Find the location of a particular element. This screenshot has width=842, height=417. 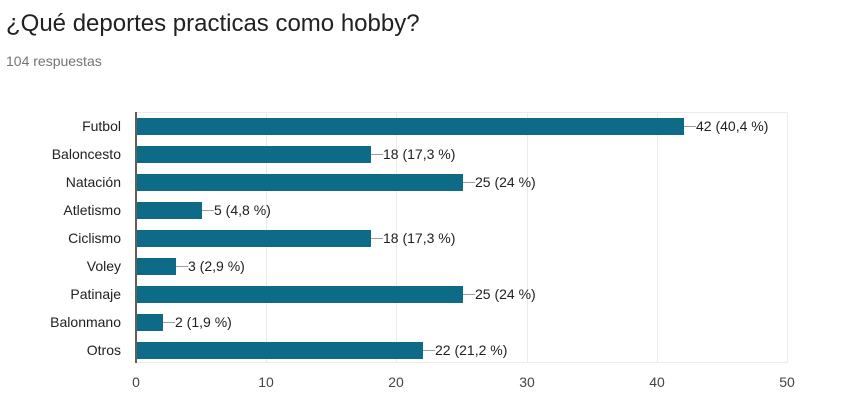

response-count: 104 respuestas is located at coordinates (54, 61).